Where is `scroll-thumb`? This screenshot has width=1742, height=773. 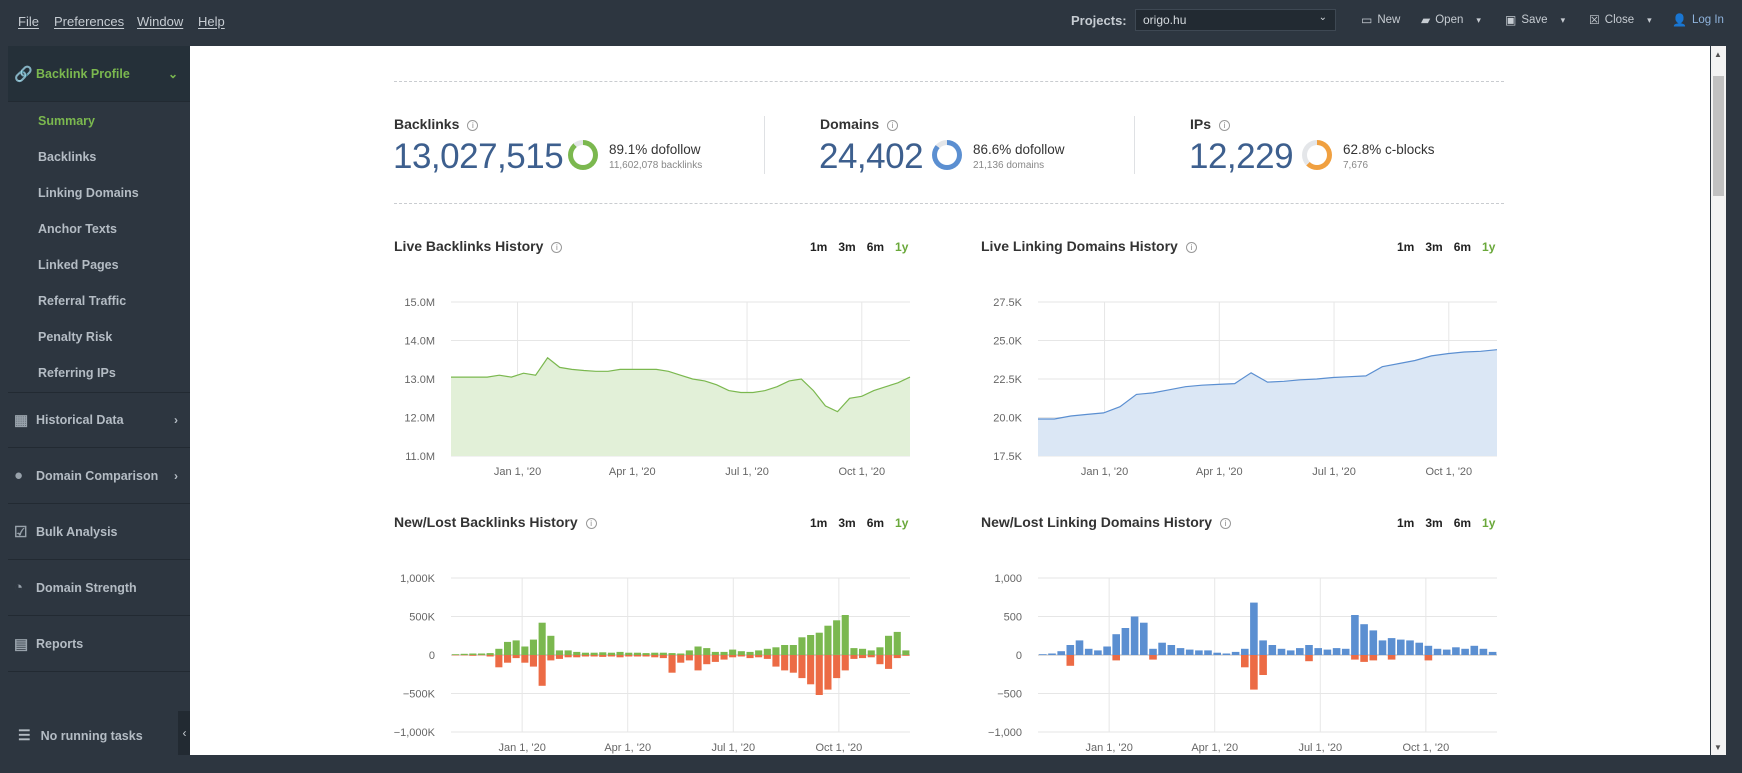 scroll-thumb is located at coordinates (1718, 136).